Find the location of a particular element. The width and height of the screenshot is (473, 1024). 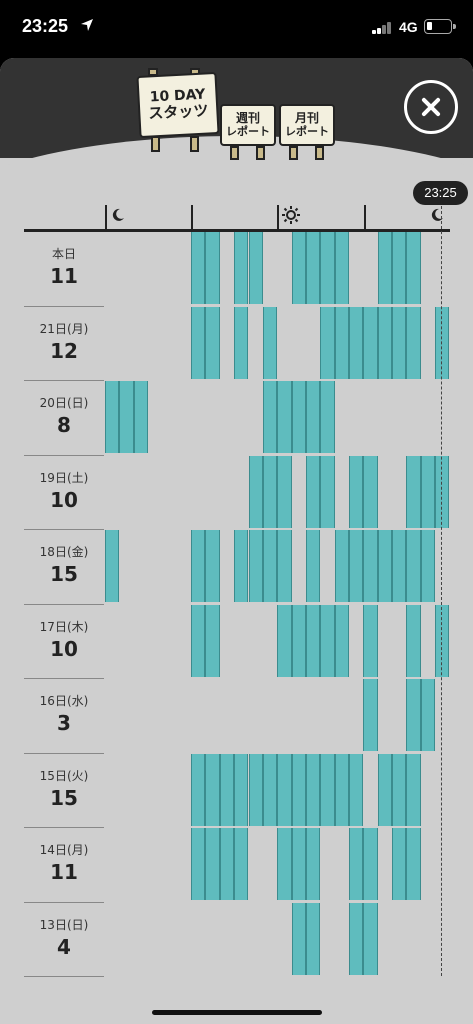

tab-monthly-report: 月刊 レポート is located at coordinates (307, 134).